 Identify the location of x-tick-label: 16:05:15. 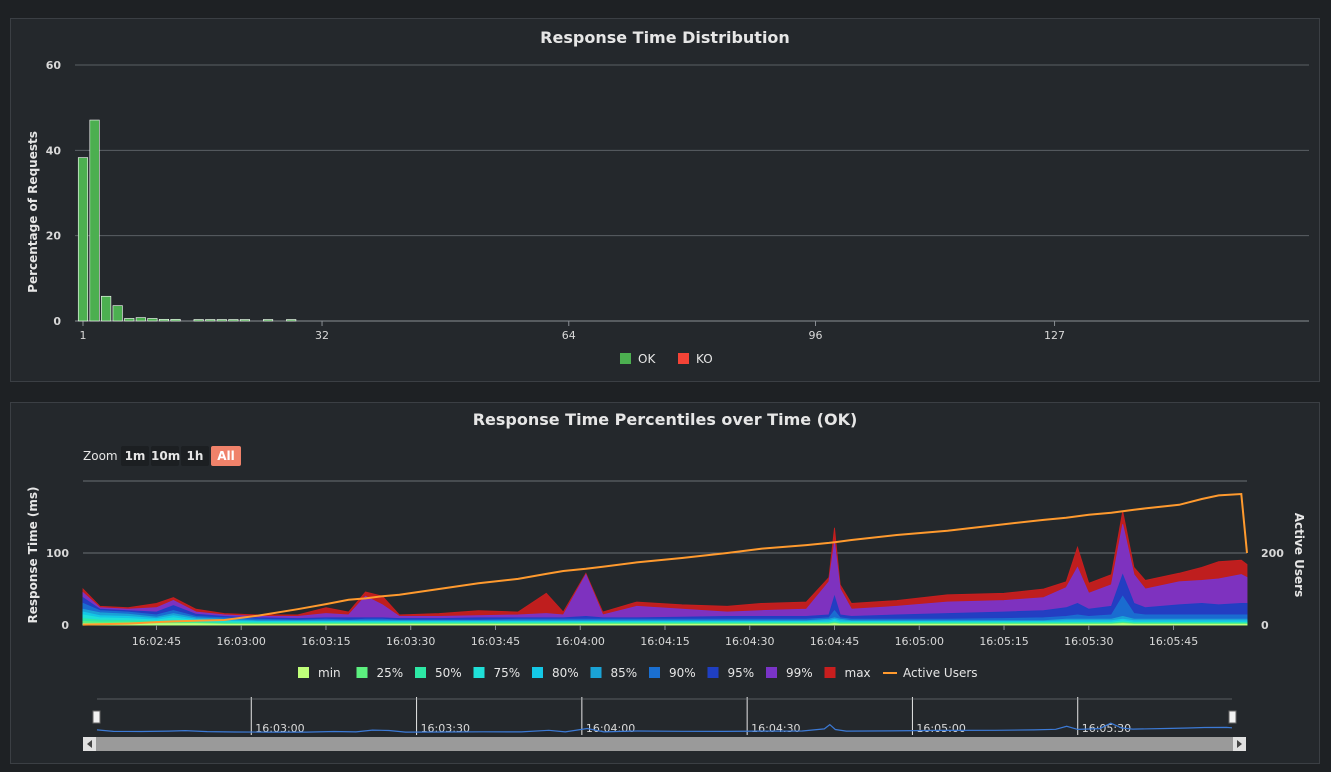
(1003, 641).